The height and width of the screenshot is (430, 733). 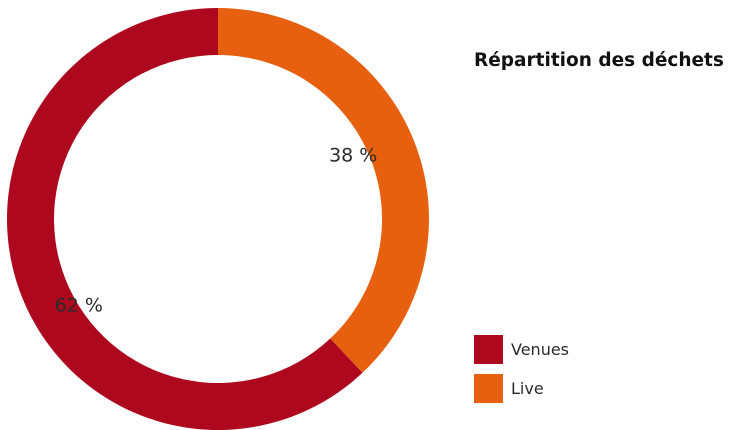 I want to click on legend: Venues Live, so click(x=521, y=373).